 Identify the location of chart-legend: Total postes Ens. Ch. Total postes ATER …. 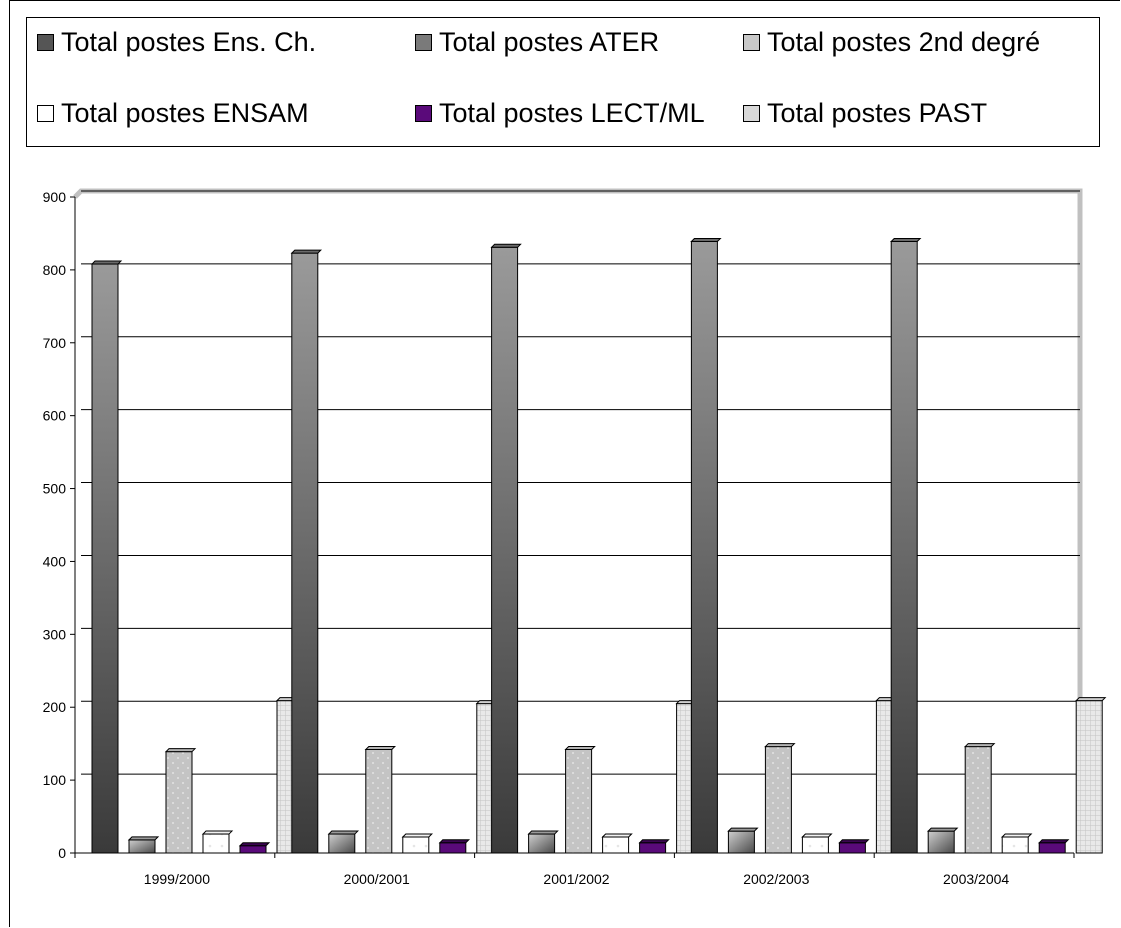
(563, 82).